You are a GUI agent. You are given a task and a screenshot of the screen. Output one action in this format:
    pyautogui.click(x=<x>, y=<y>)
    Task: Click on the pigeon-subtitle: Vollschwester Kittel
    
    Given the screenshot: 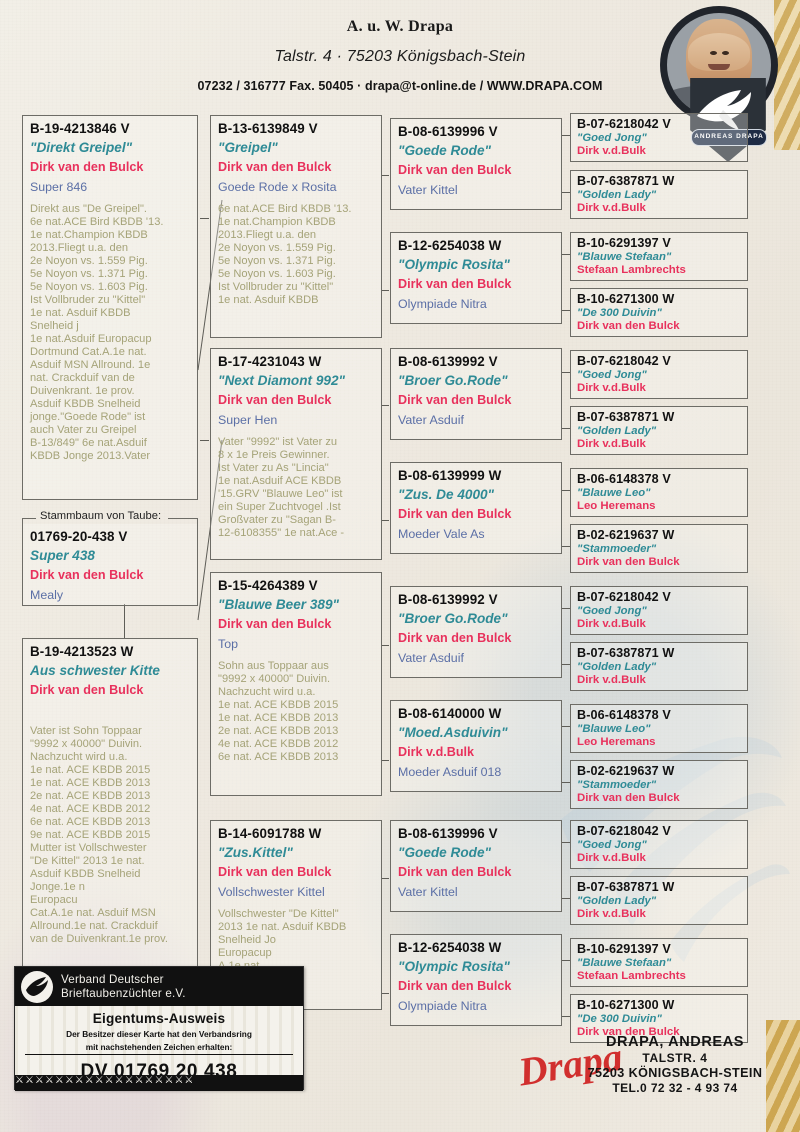 What is the action you would take?
    pyautogui.click(x=271, y=892)
    